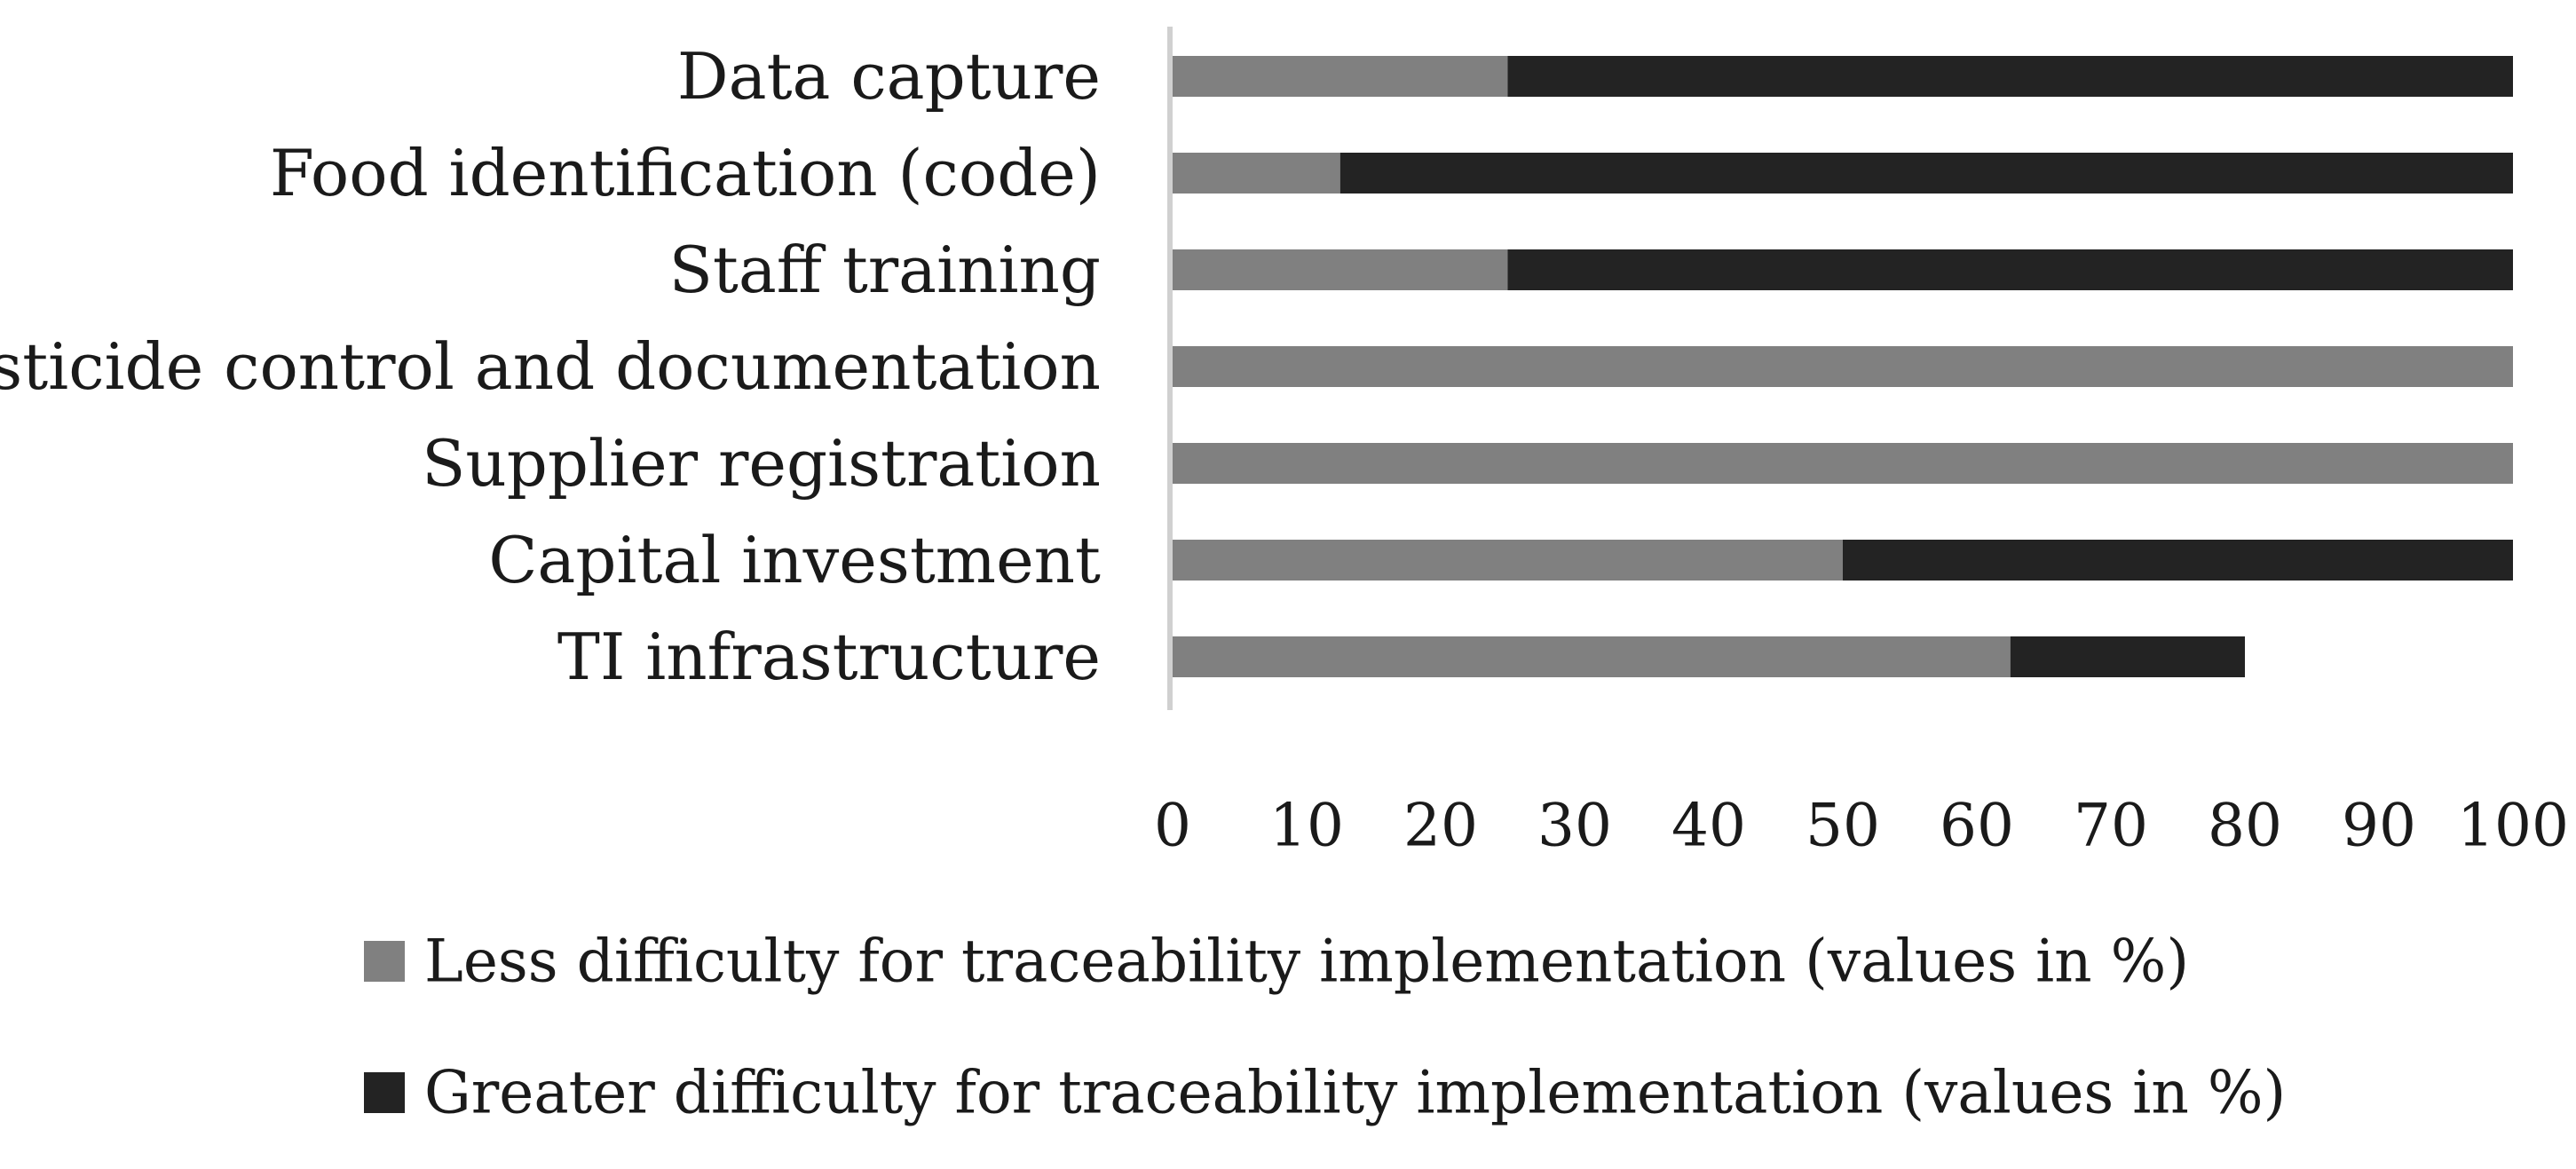 The height and width of the screenshot is (1169, 2576). I want to click on x-tick-label: 40, so click(1708, 826).